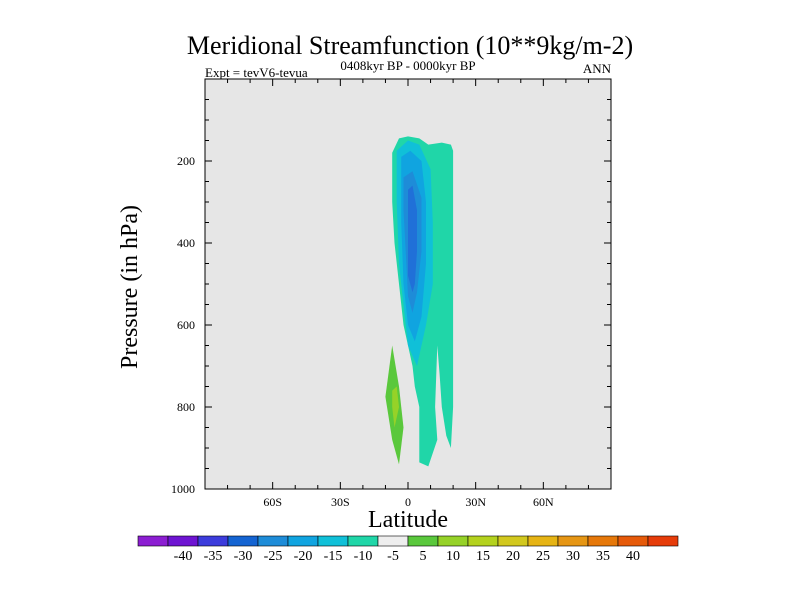  Describe the element at coordinates (407, 65) in the screenshot. I see `chart-center-string: 0408kyr BP - 0000kyr BP` at that location.